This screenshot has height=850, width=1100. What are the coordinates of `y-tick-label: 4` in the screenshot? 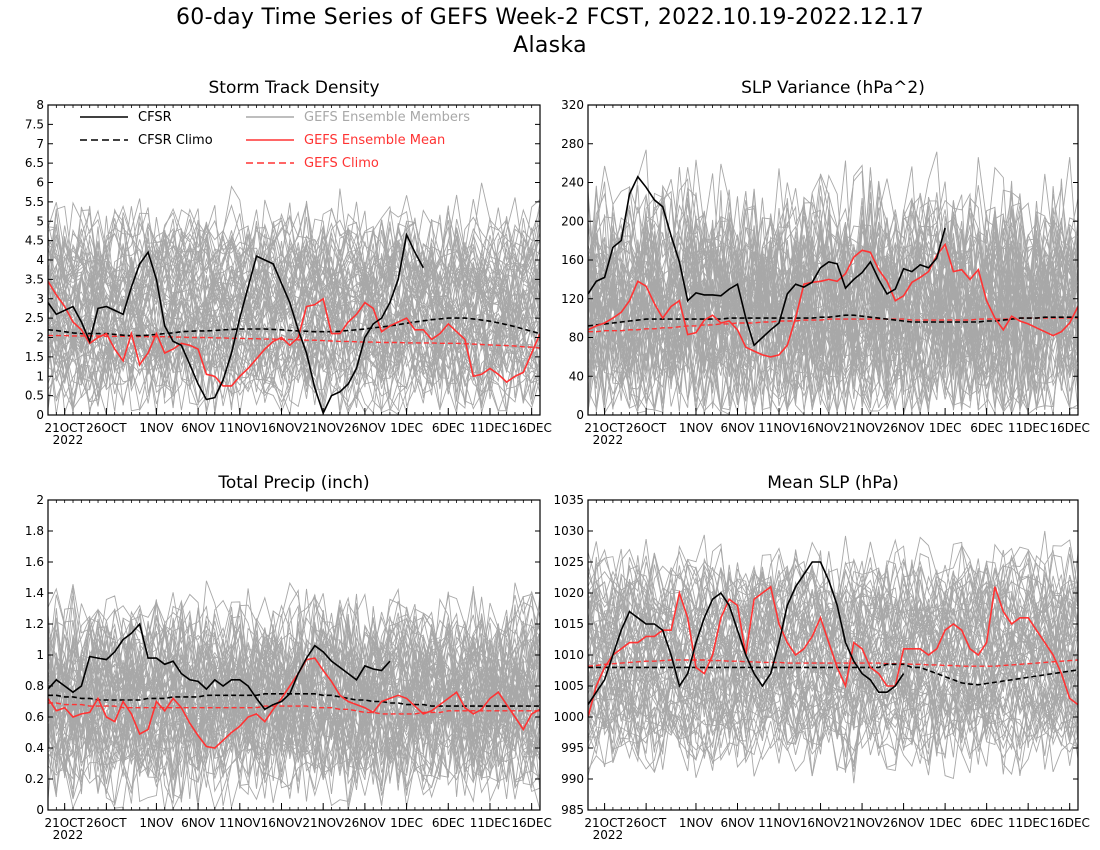 It's located at (40, 260).